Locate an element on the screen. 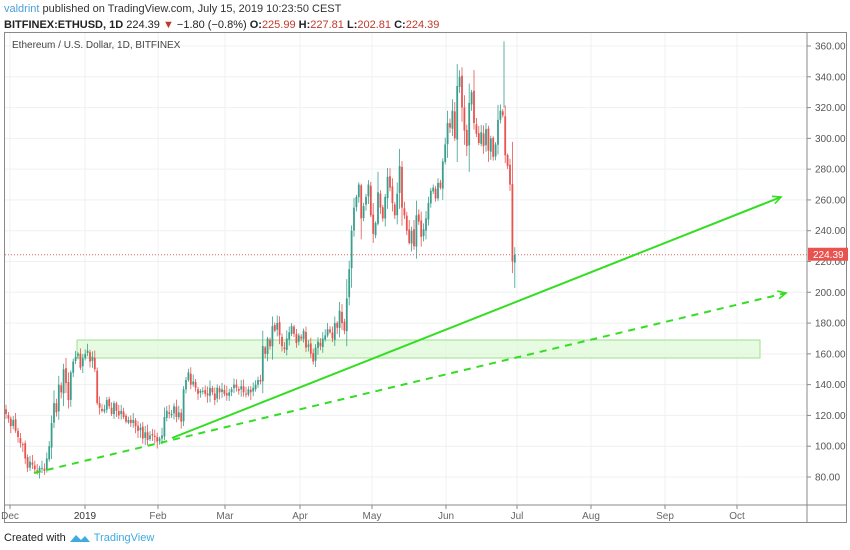  solid-trendline-arrow-head-icon is located at coordinates (777, 200).